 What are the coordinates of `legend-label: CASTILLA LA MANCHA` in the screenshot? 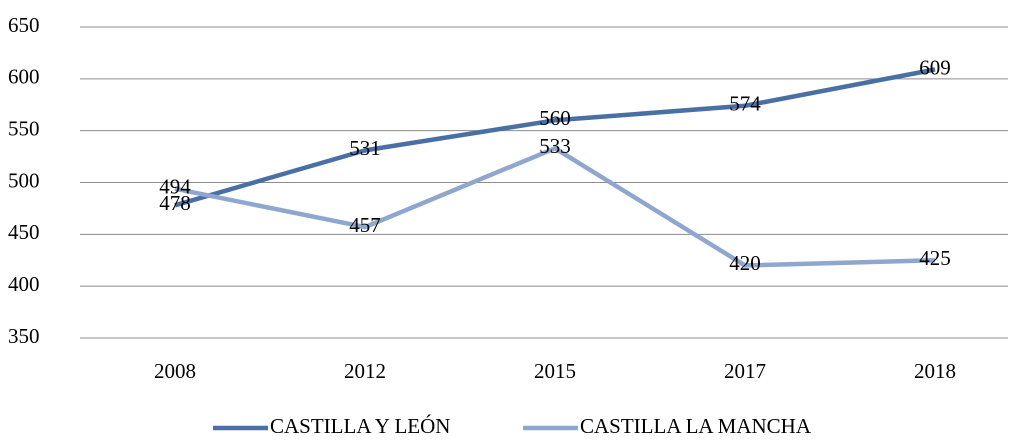 It's located at (696, 426).